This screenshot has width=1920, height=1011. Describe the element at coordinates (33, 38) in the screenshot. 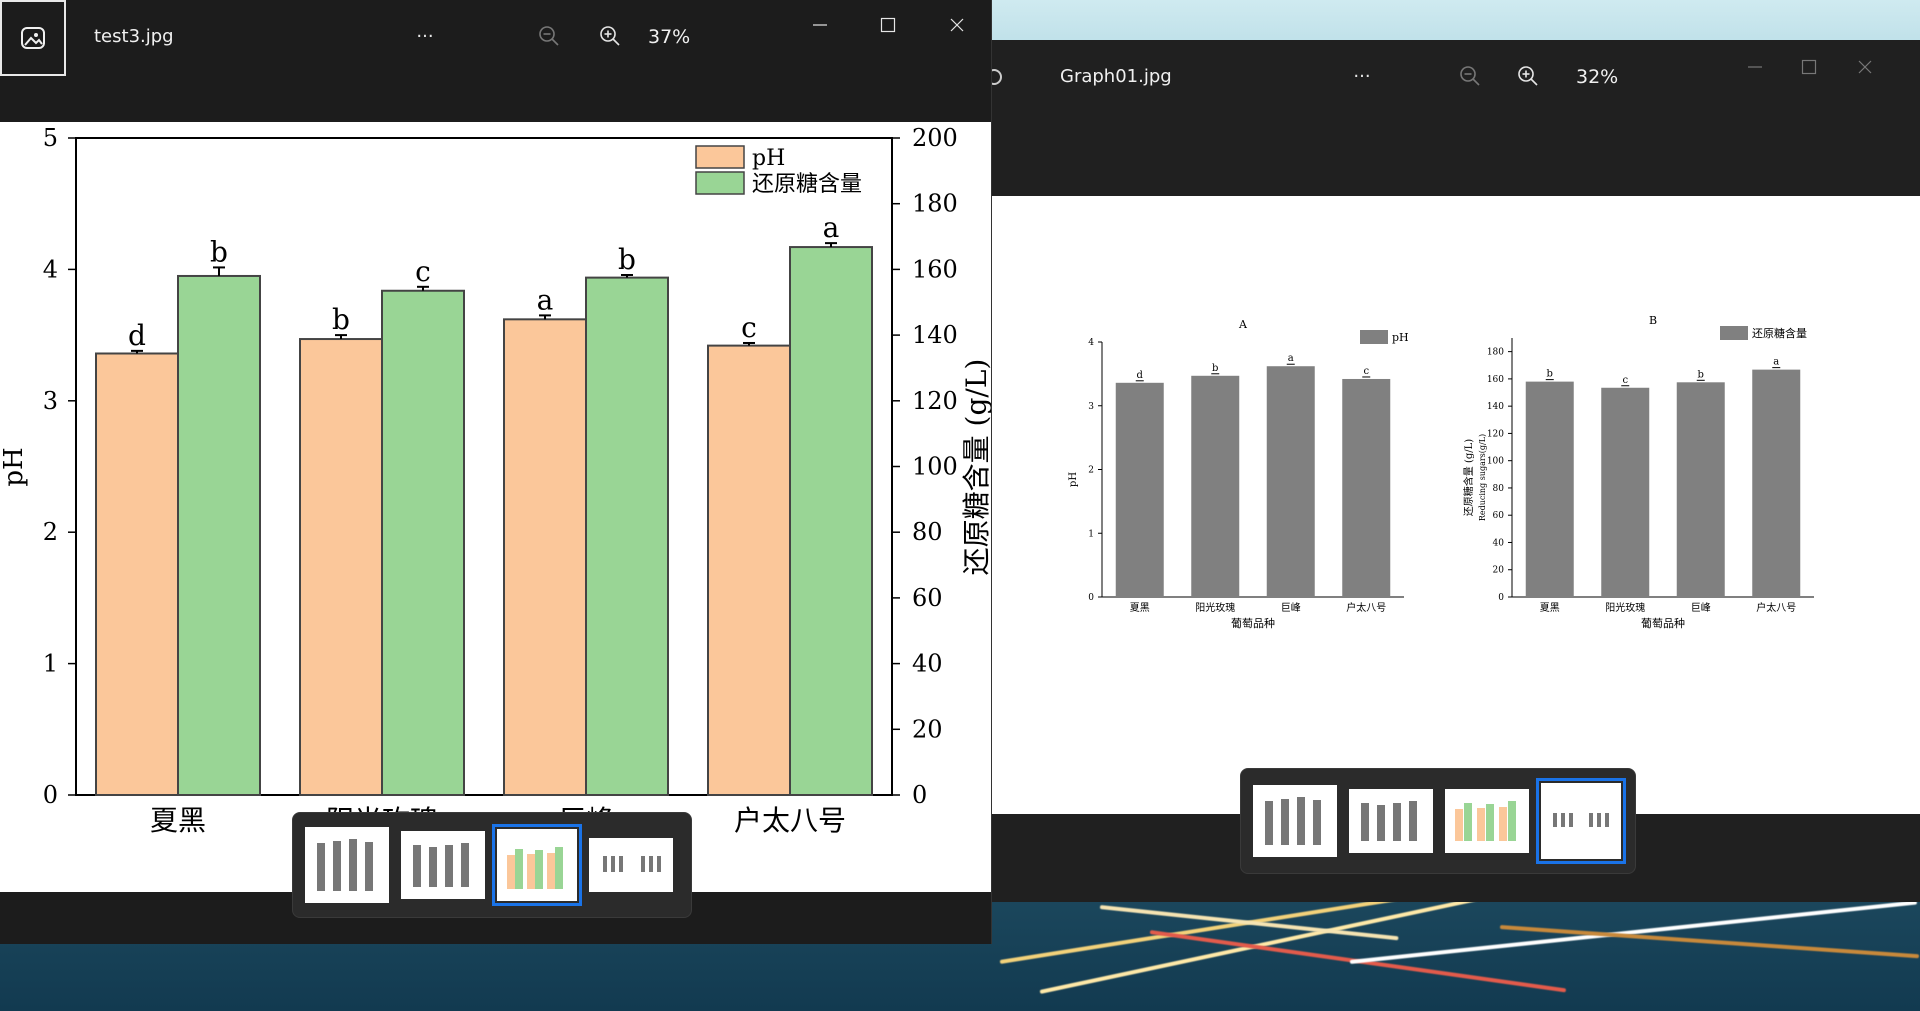

I see `photos-app-icon` at that location.